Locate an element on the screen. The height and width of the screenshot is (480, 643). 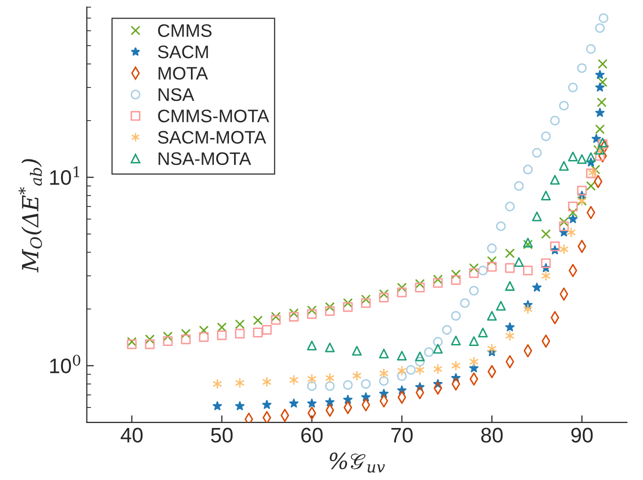
x-axis-title: %𝒢$_{uv}$ is located at coordinates (357, 462).